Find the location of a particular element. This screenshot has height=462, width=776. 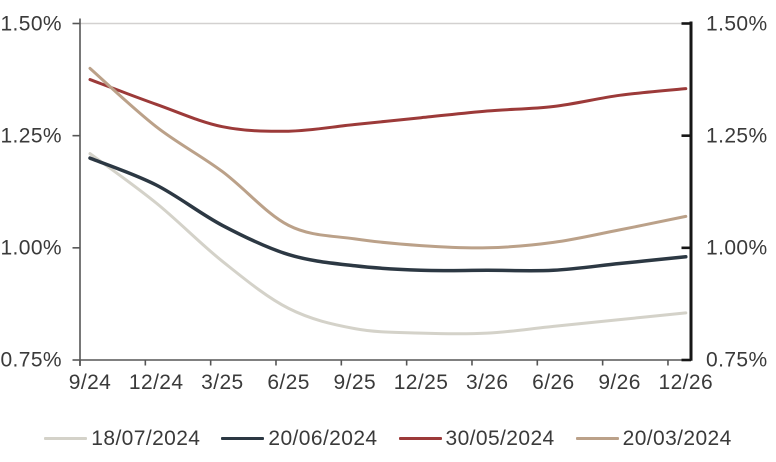

y-axis-tick-label-left: 1.00% is located at coordinates (31, 248).